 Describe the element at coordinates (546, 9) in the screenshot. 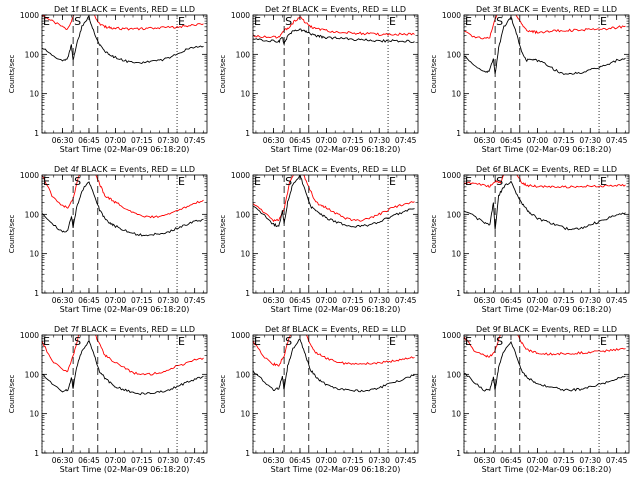

I see `panel-title: Det 3f BLACK = Events, RED = LLD` at that location.